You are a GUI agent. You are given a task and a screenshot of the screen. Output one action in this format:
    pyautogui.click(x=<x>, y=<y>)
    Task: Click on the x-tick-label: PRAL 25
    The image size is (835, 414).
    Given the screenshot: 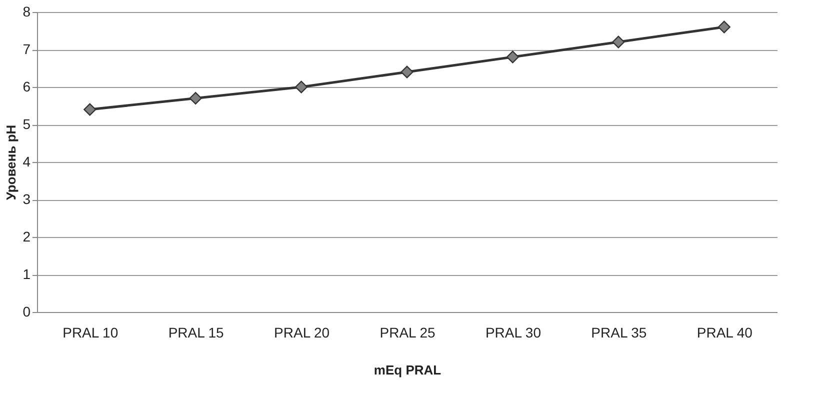 What is the action you would take?
    pyautogui.click(x=408, y=332)
    